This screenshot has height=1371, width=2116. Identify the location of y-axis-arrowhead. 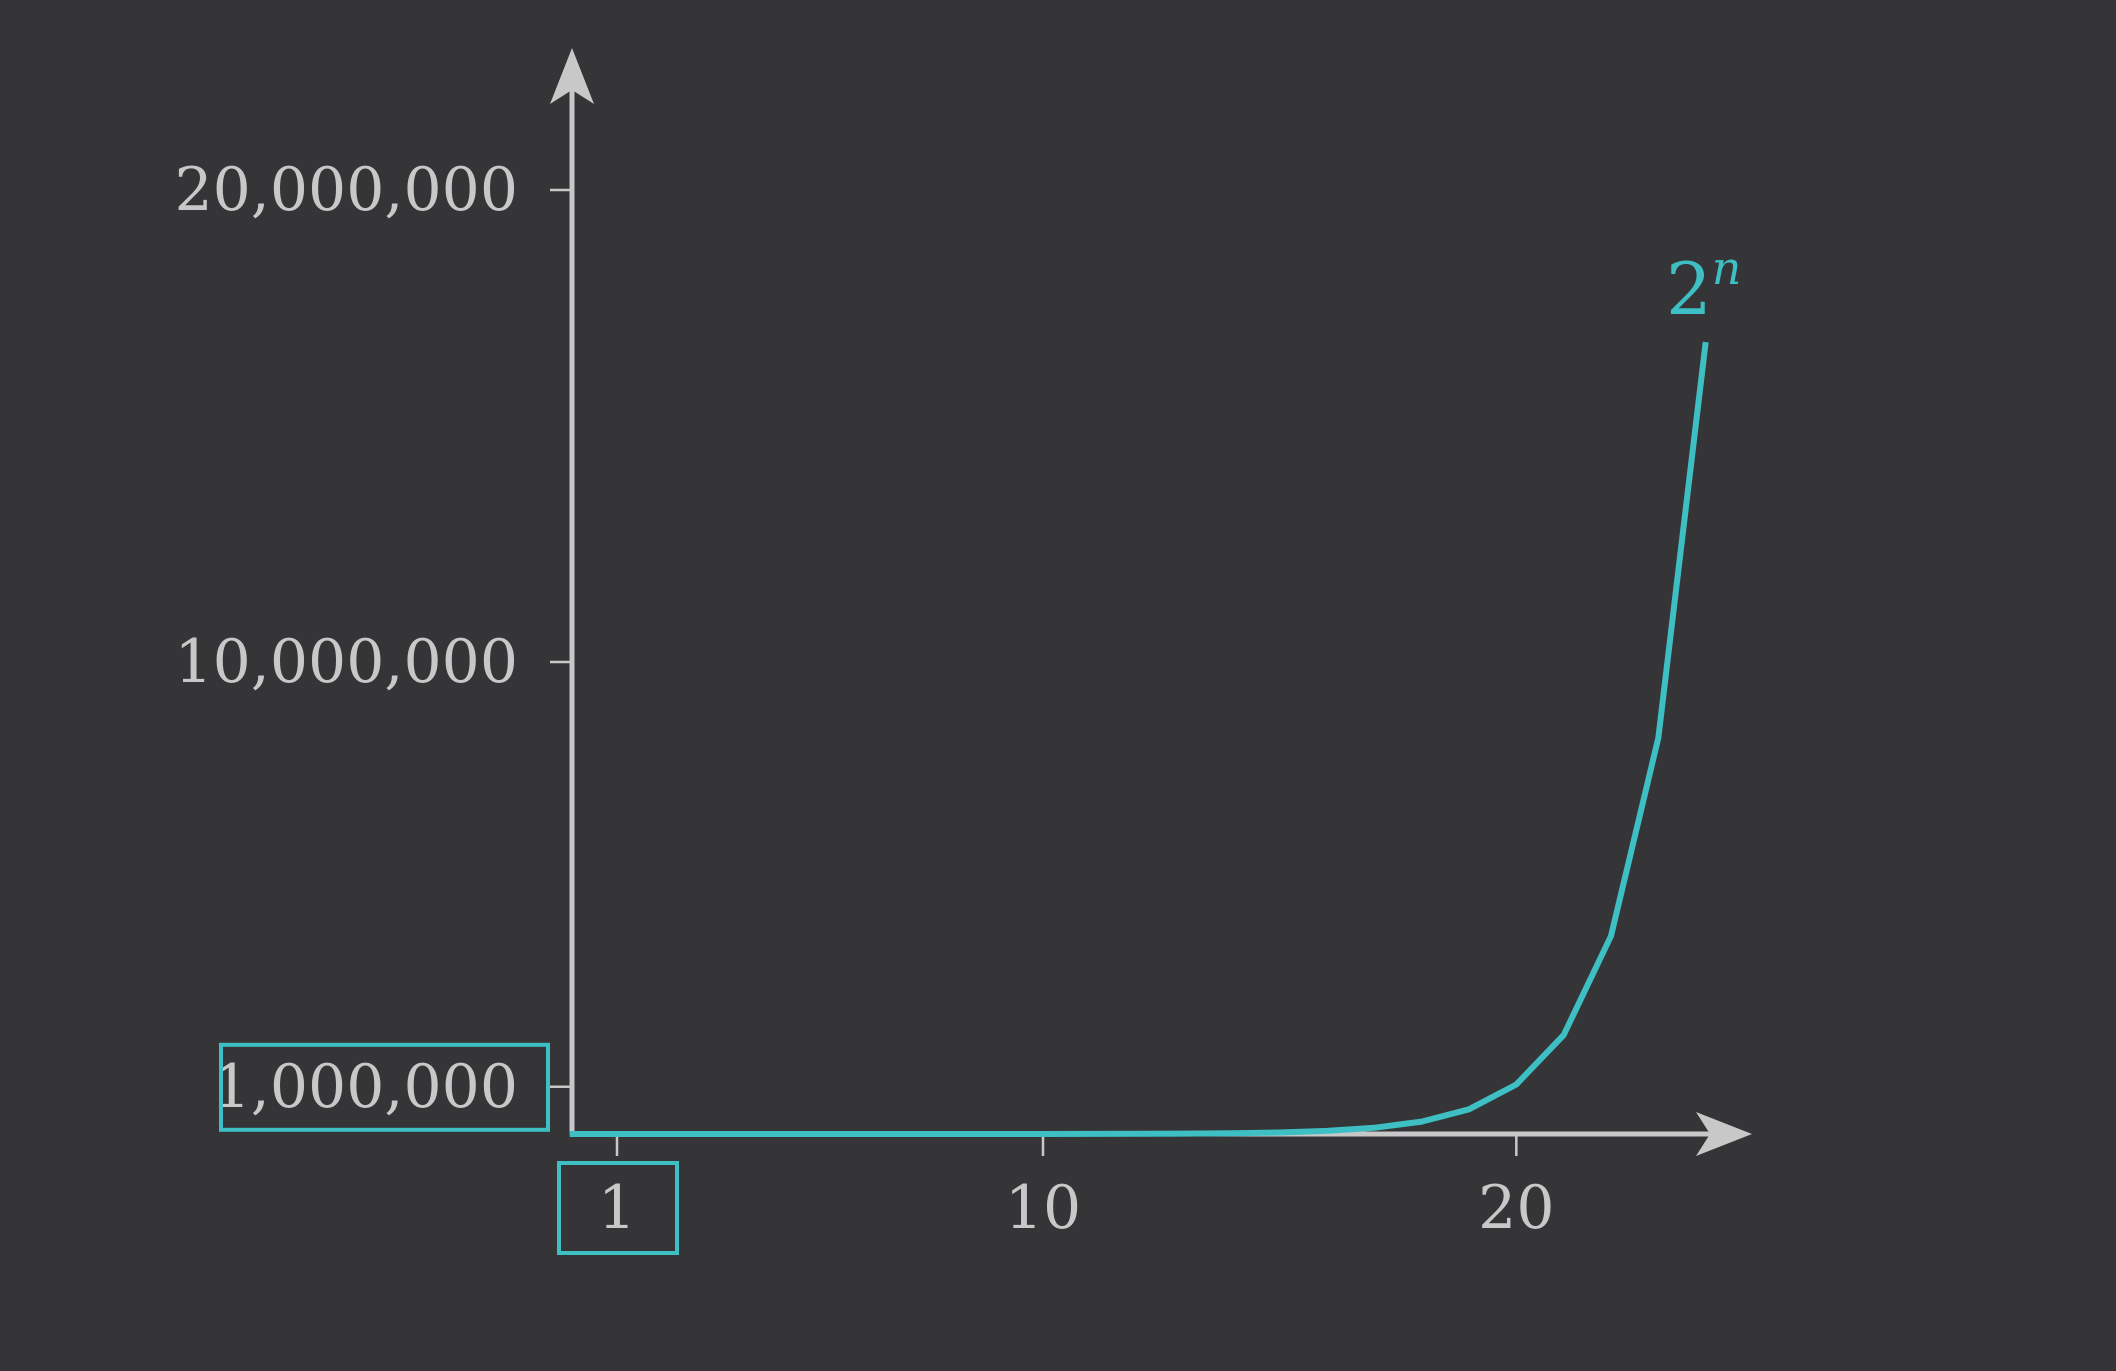
(572, 76).